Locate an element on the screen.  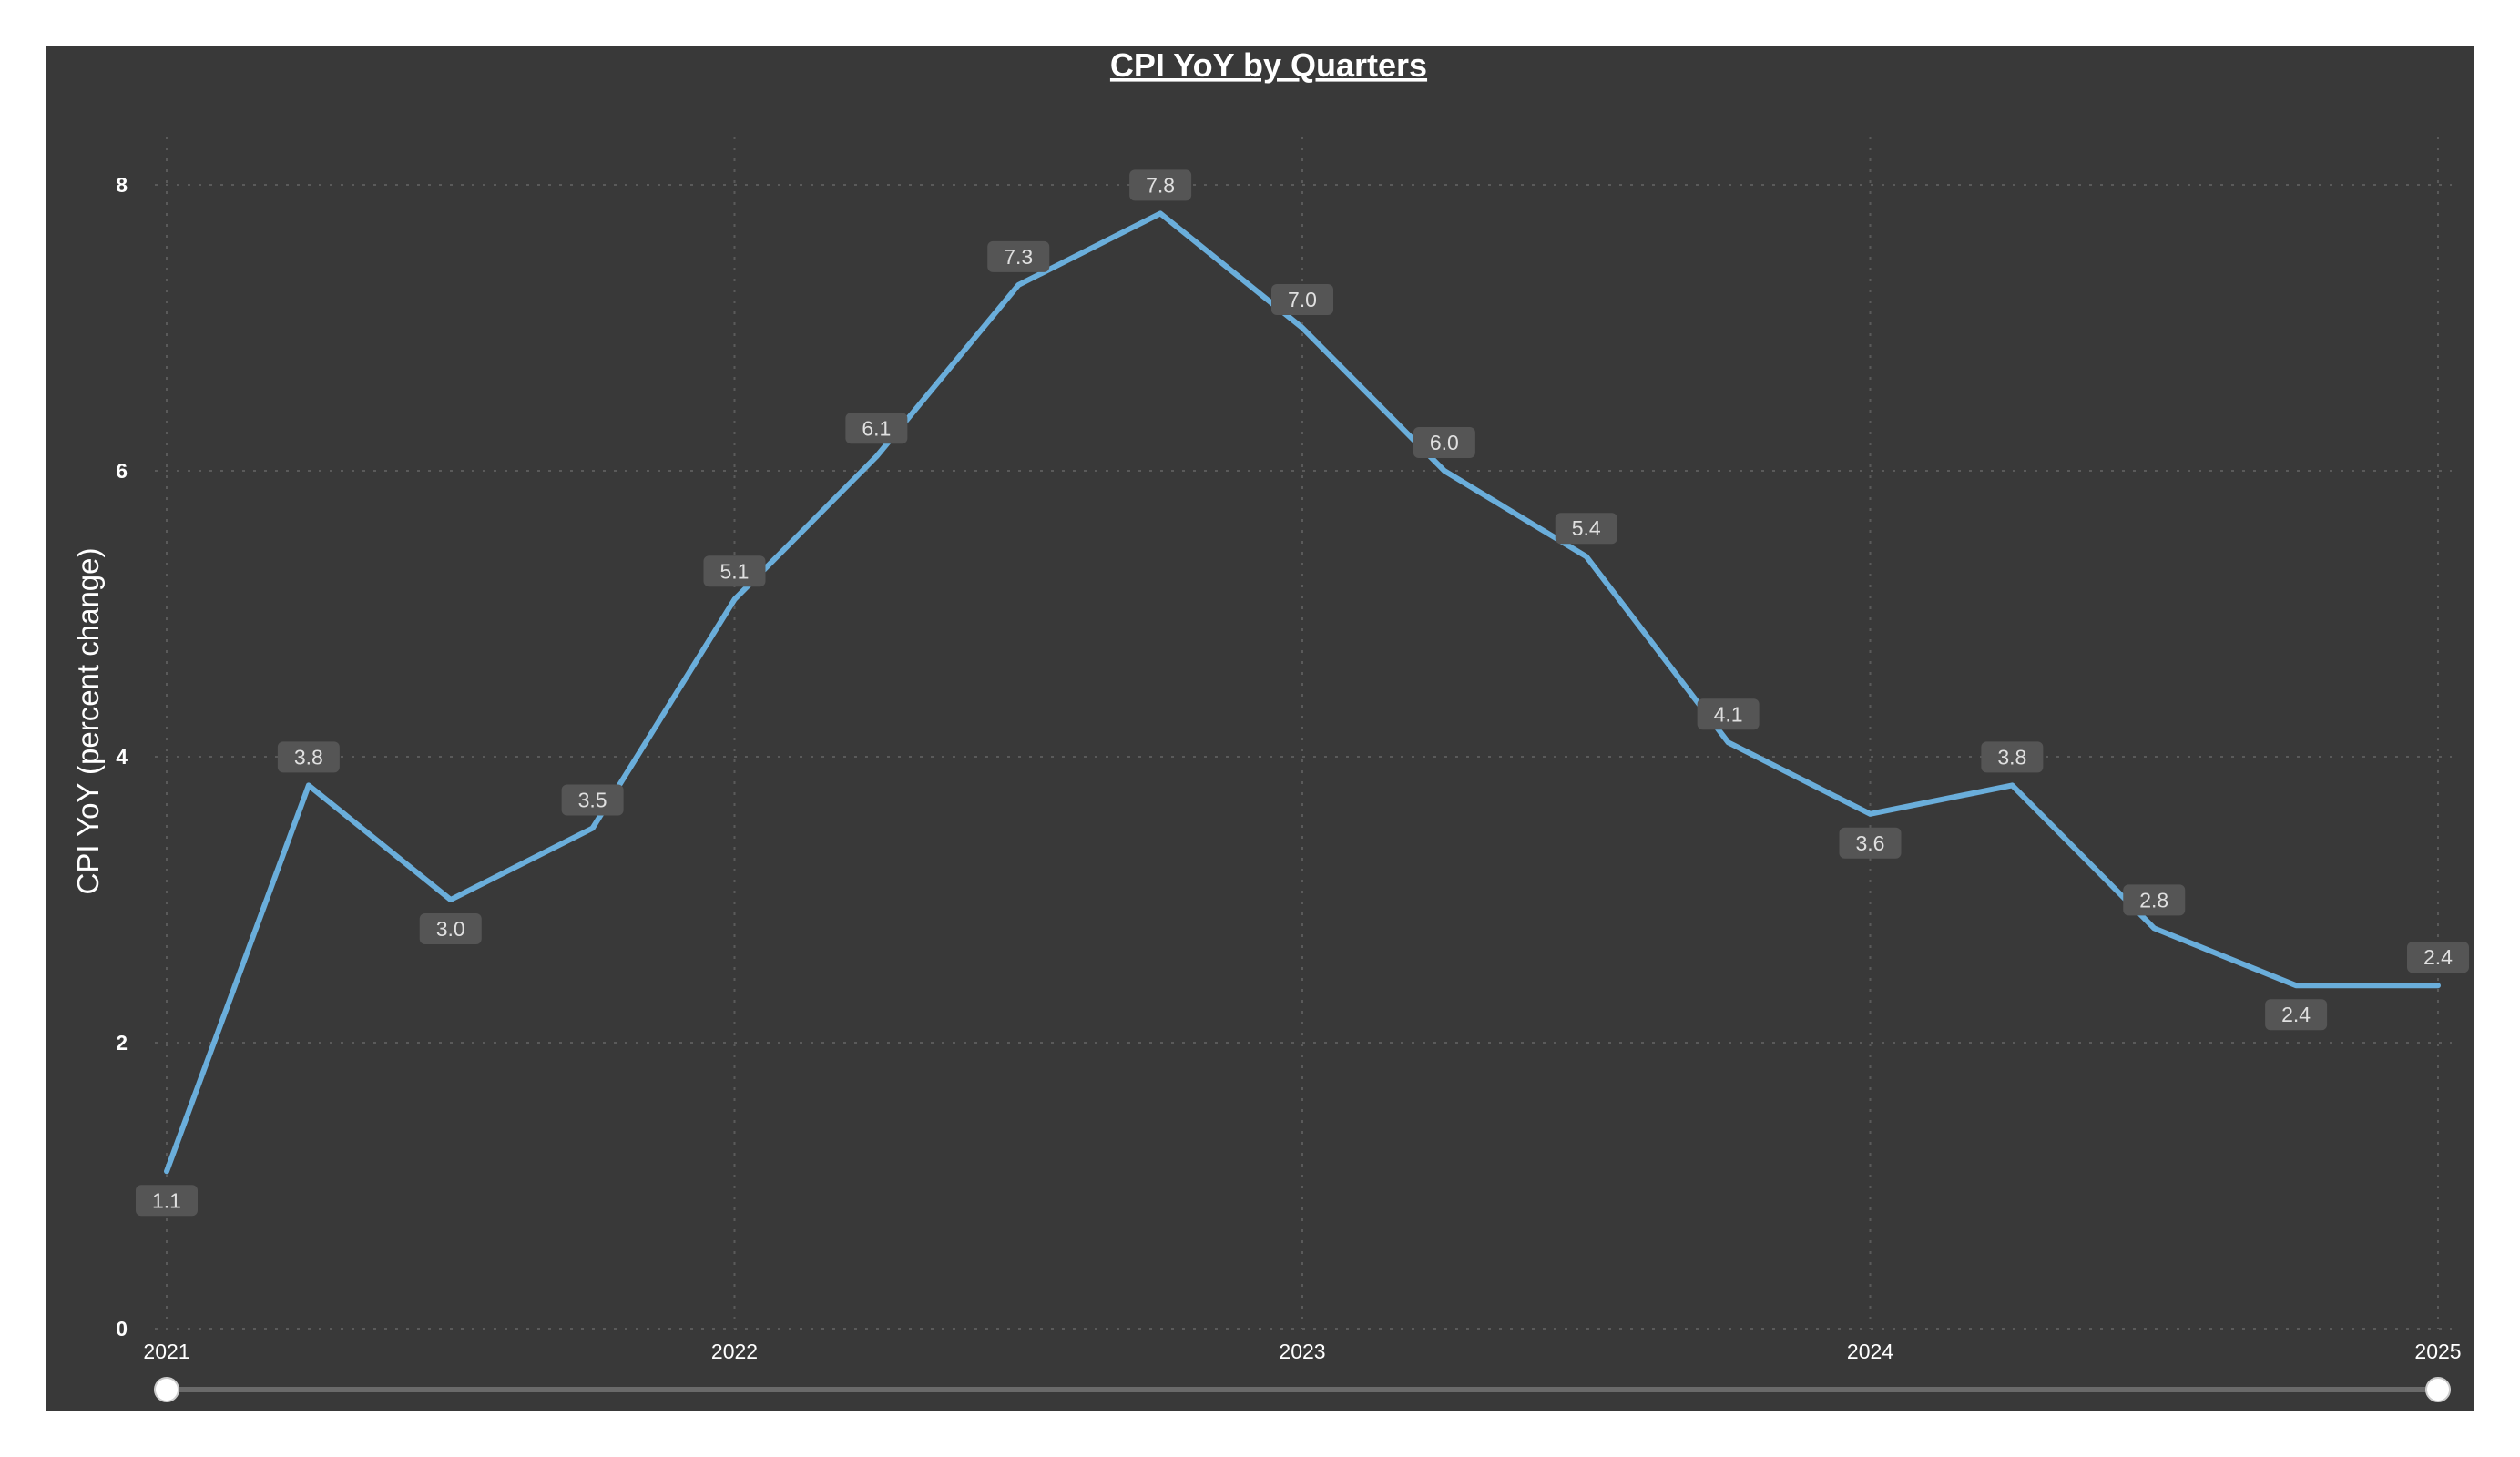
range-slider-end-handle is located at coordinates (2438, 1389).